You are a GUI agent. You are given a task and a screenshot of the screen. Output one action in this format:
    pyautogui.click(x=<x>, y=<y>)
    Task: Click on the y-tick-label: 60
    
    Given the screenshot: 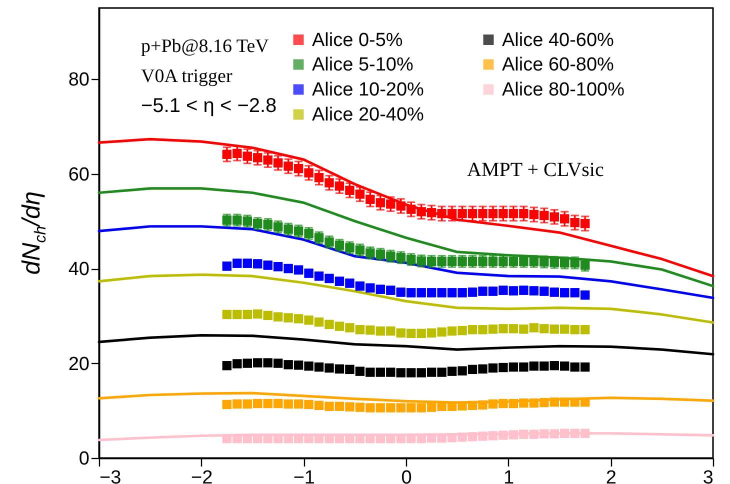 What is the action you would take?
    pyautogui.click(x=79, y=175)
    